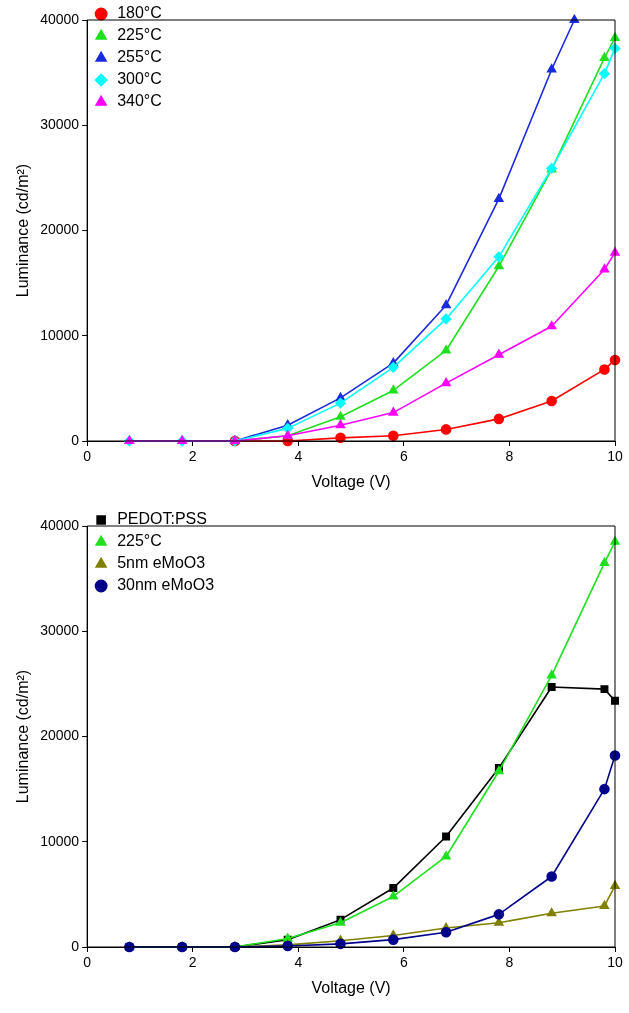  What do you see at coordinates (139, 57) in the screenshot?
I see `legend-label: 255°C` at bounding box center [139, 57].